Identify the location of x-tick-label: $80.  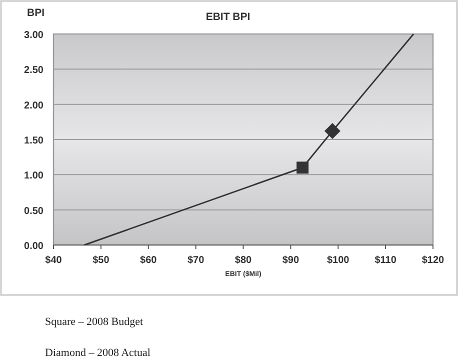
(243, 260).